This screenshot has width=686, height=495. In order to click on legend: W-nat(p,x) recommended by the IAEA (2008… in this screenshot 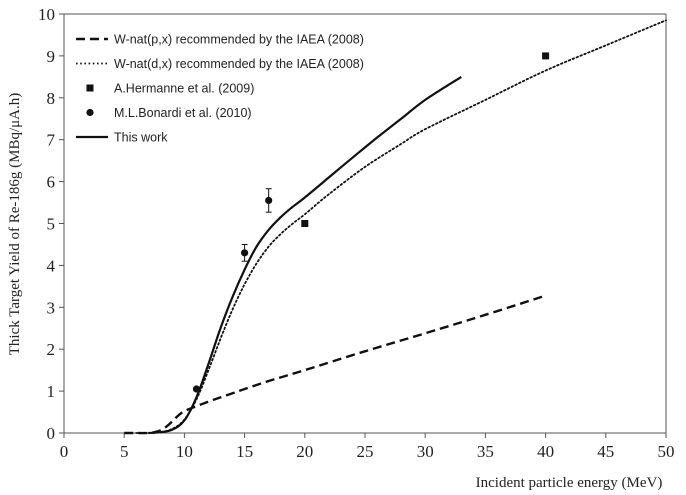, I will do `click(220, 89)`.